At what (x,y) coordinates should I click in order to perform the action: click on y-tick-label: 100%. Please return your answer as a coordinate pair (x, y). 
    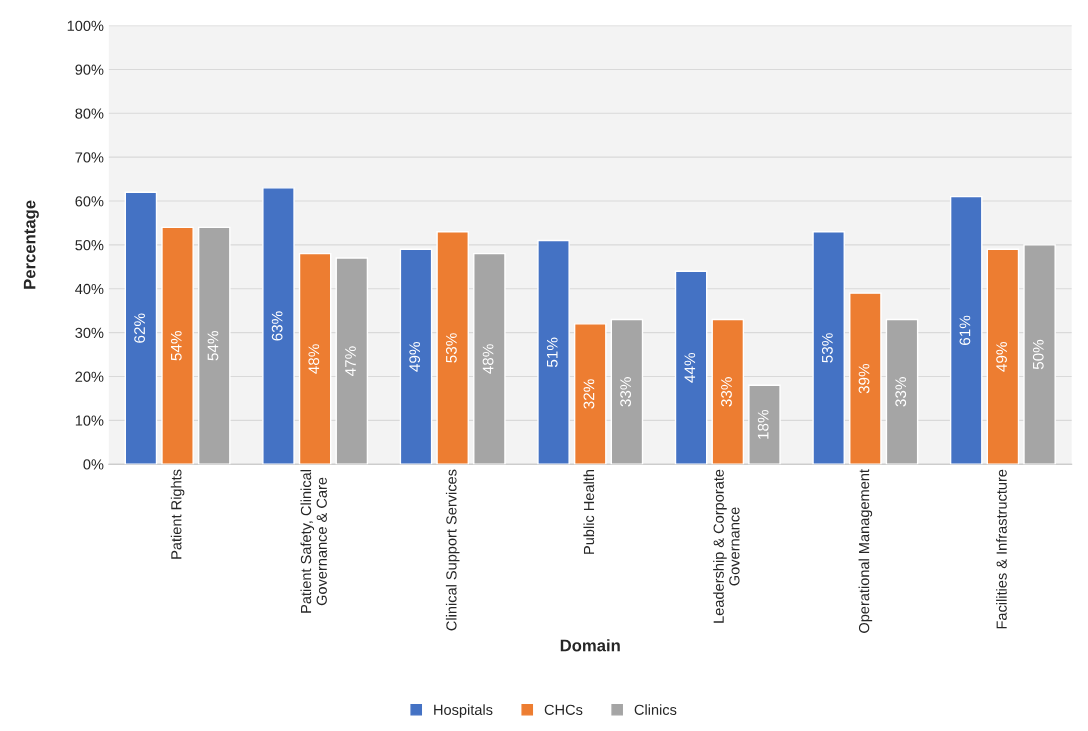
    Looking at the image, I should click on (85, 26).